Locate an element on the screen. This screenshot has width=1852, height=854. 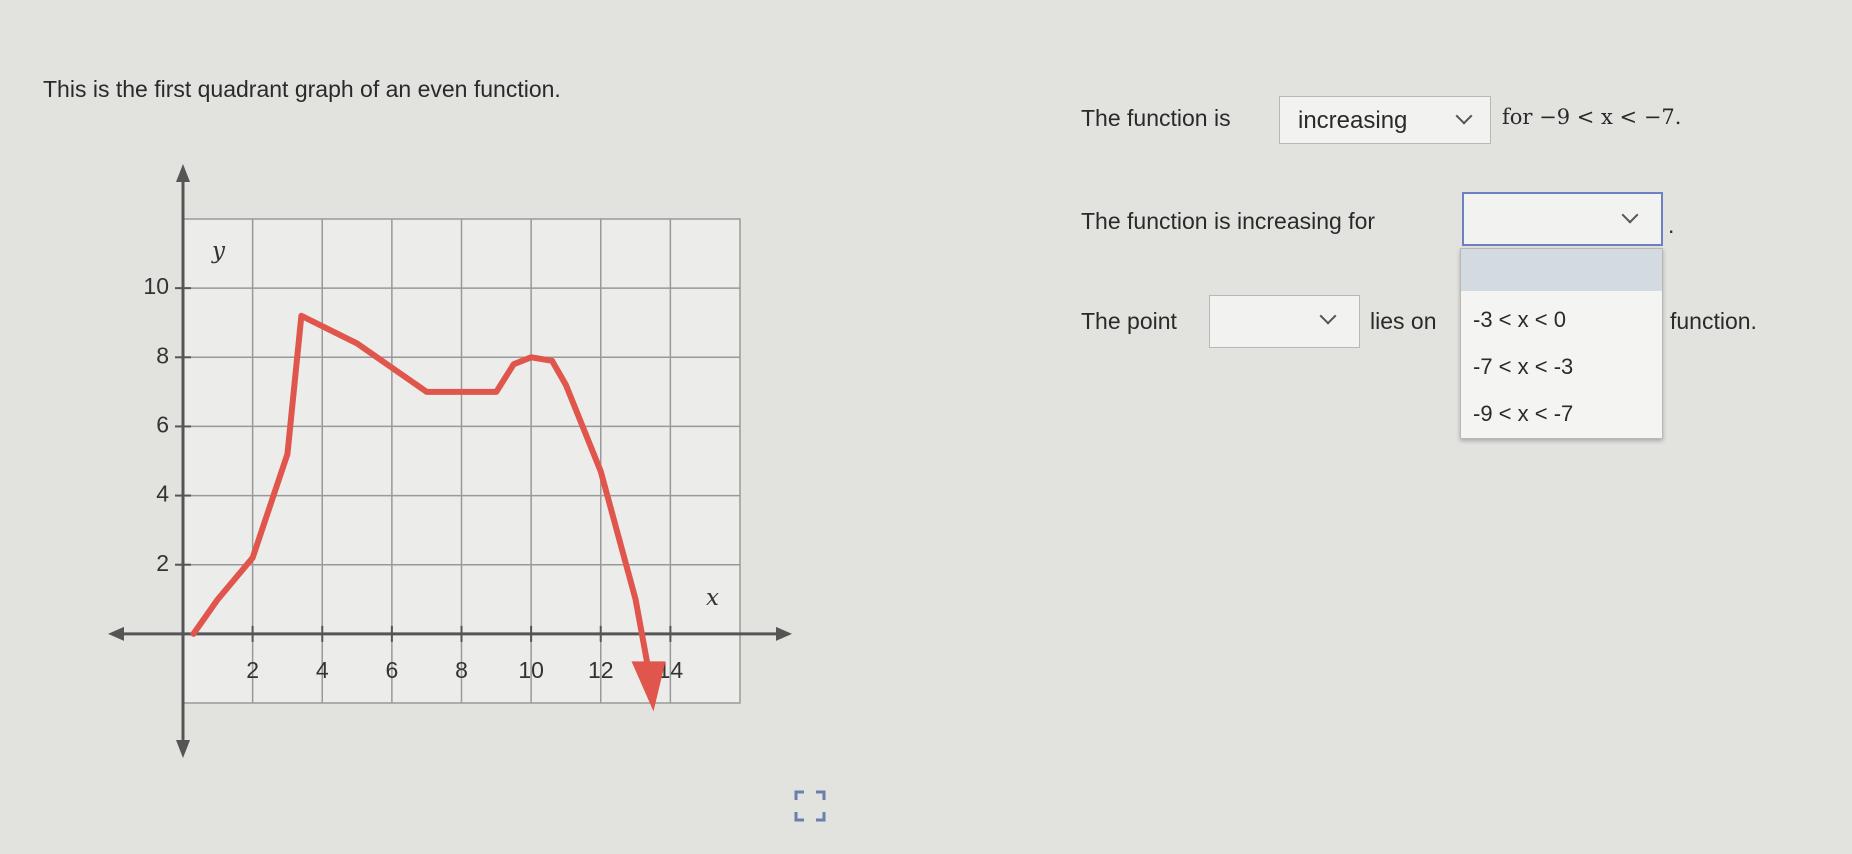
y-axis-label: y is located at coordinates (218, 251).